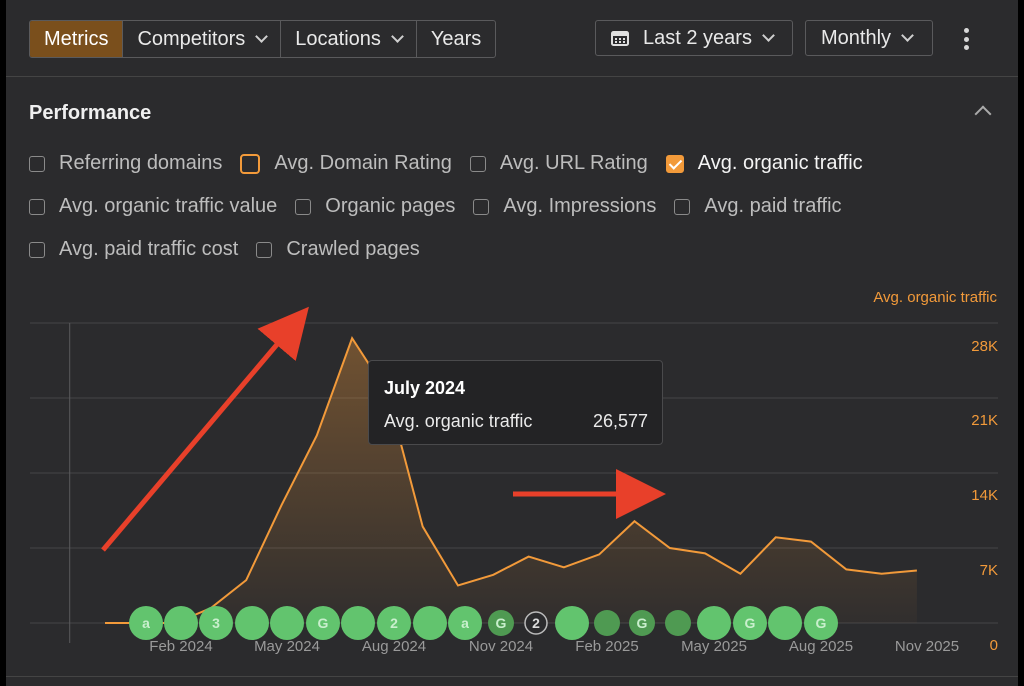  Describe the element at coordinates (90, 113) in the screenshot. I see `section-title: Performance` at that location.